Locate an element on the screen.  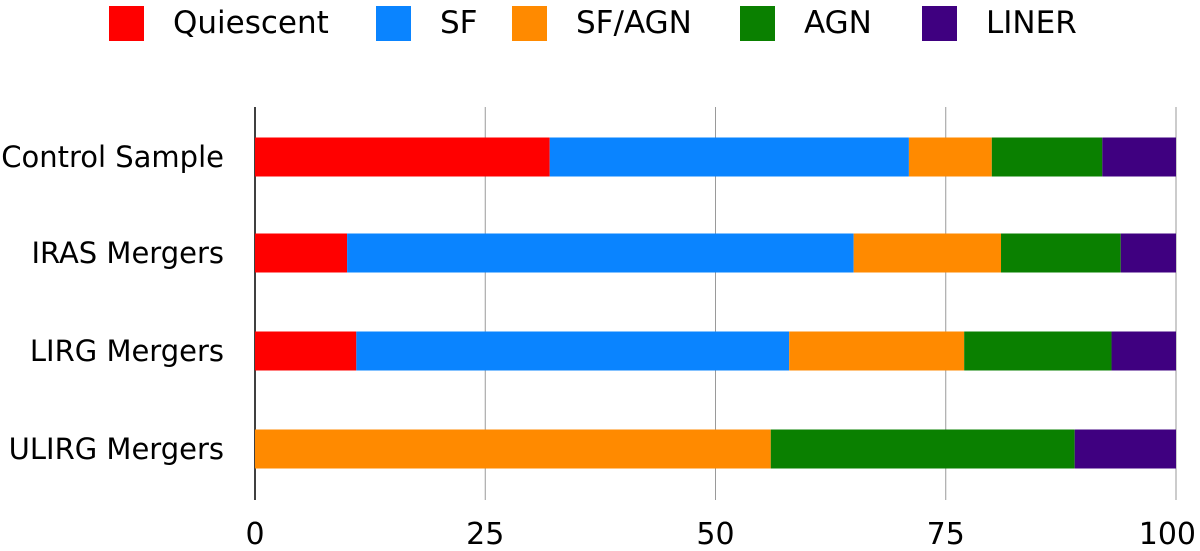
x-tick-label-25: 25 is located at coordinates (485, 534).